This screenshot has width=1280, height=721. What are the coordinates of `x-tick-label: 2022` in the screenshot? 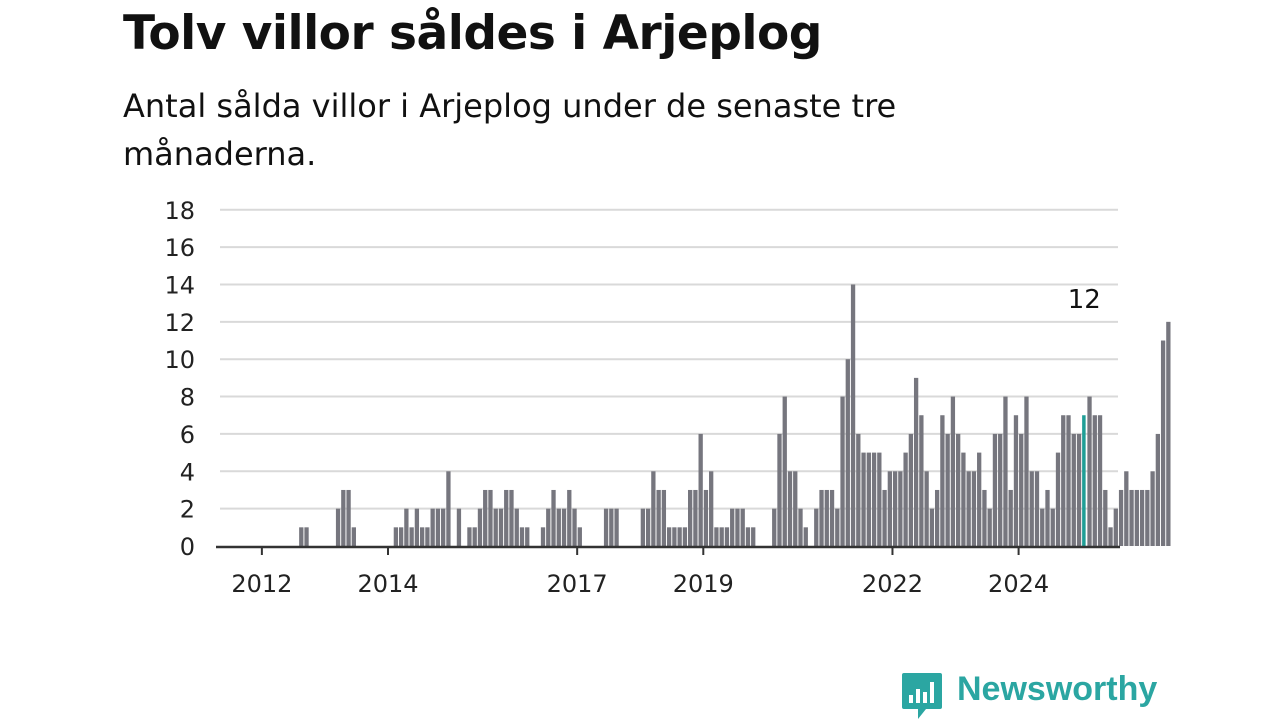 It's located at (892, 584).